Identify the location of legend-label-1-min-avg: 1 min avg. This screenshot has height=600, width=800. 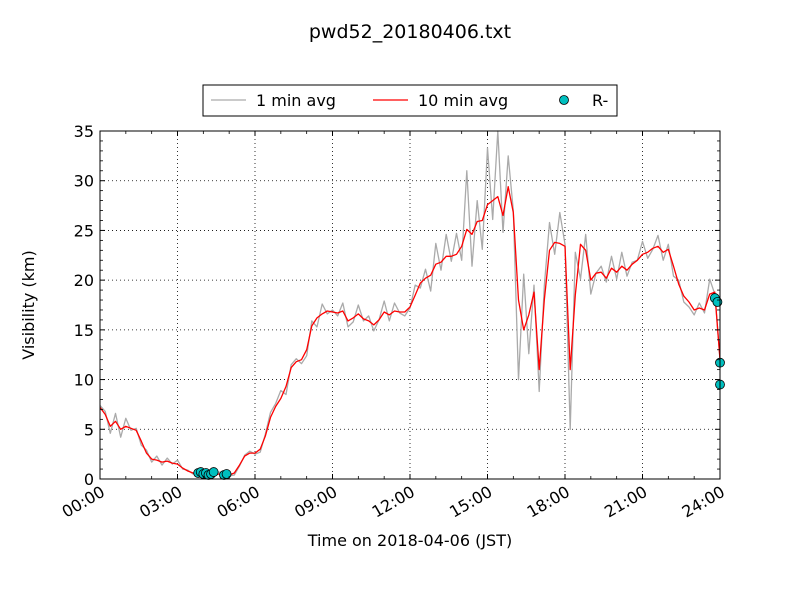
(296, 100).